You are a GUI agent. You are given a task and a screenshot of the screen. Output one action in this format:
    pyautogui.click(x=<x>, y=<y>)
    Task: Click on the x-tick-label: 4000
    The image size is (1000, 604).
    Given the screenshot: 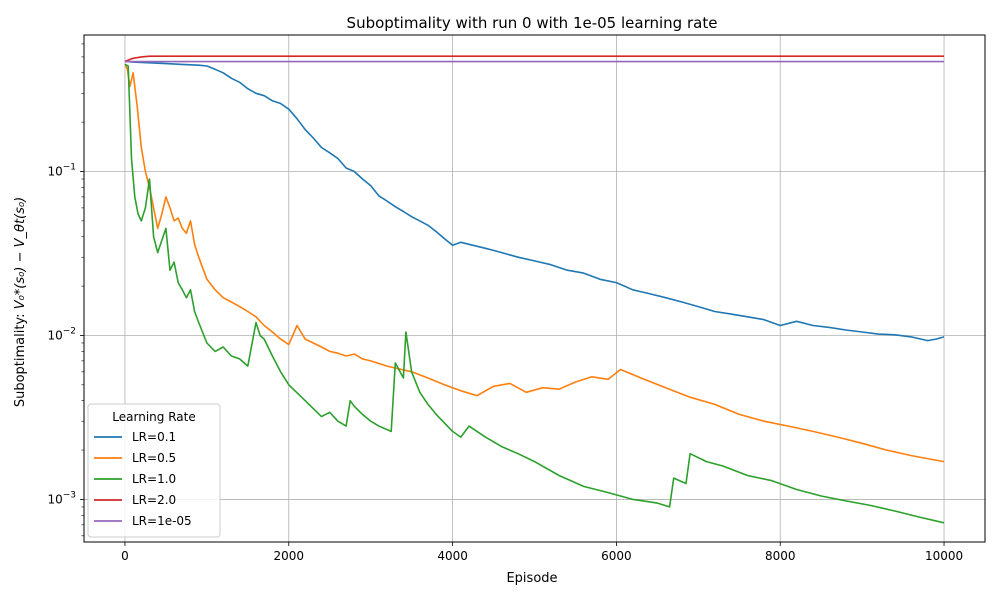 What is the action you would take?
    pyautogui.click(x=452, y=556)
    